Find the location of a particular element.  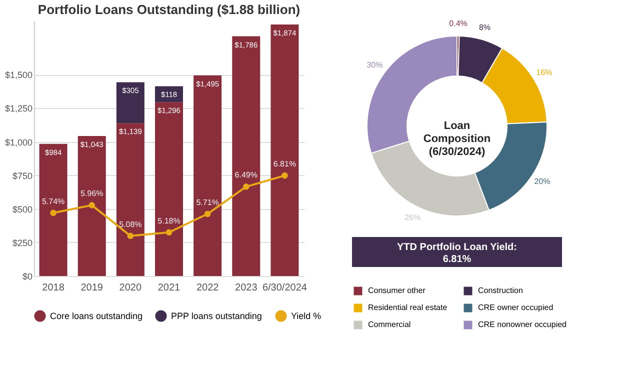

y-tick-label: $1,500 is located at coordinates (18, 75).